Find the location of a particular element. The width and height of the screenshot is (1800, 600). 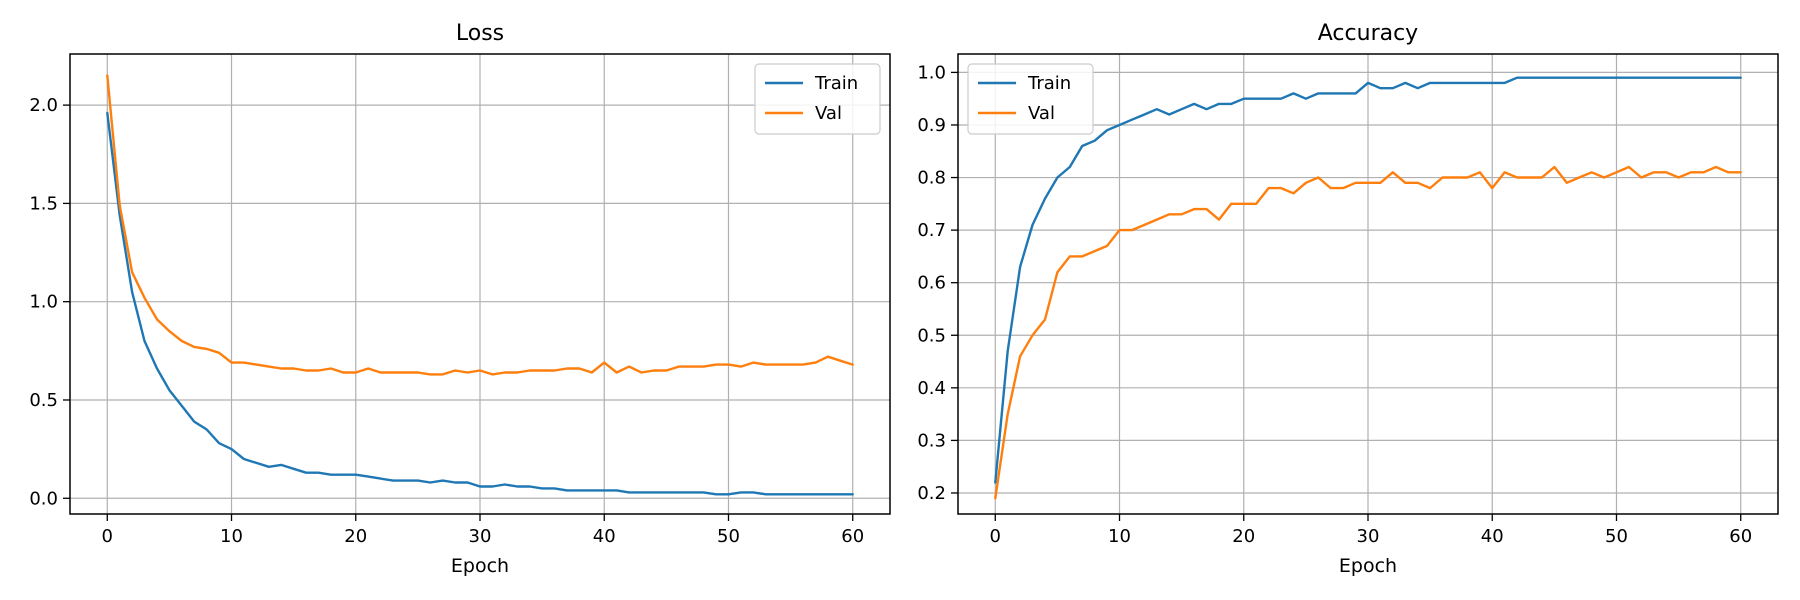

accuracy-chart-y-tick-label: 0.5 is located at coordinates (931, 335).